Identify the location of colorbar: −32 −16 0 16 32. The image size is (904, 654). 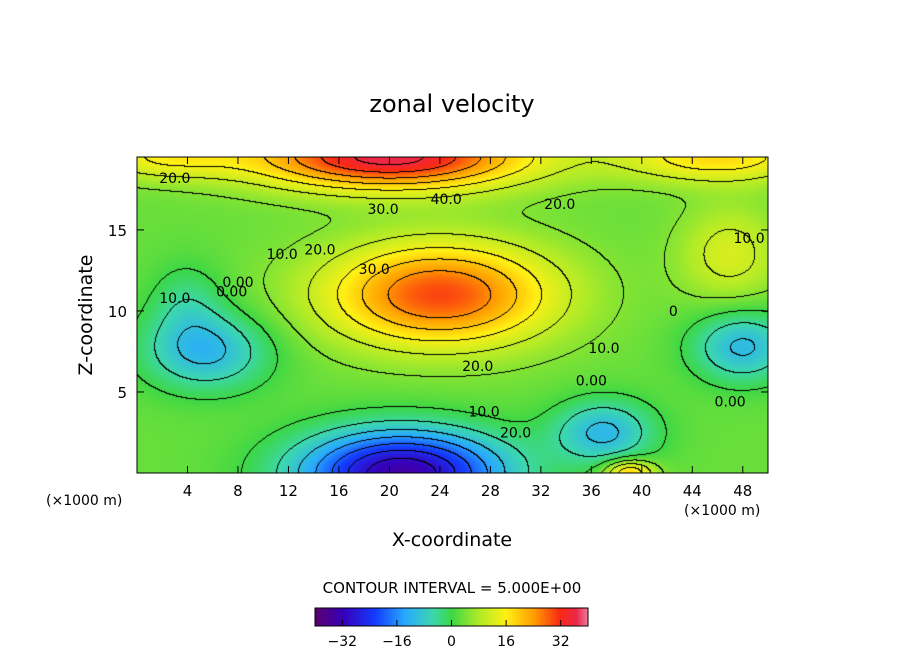
(451, 628).